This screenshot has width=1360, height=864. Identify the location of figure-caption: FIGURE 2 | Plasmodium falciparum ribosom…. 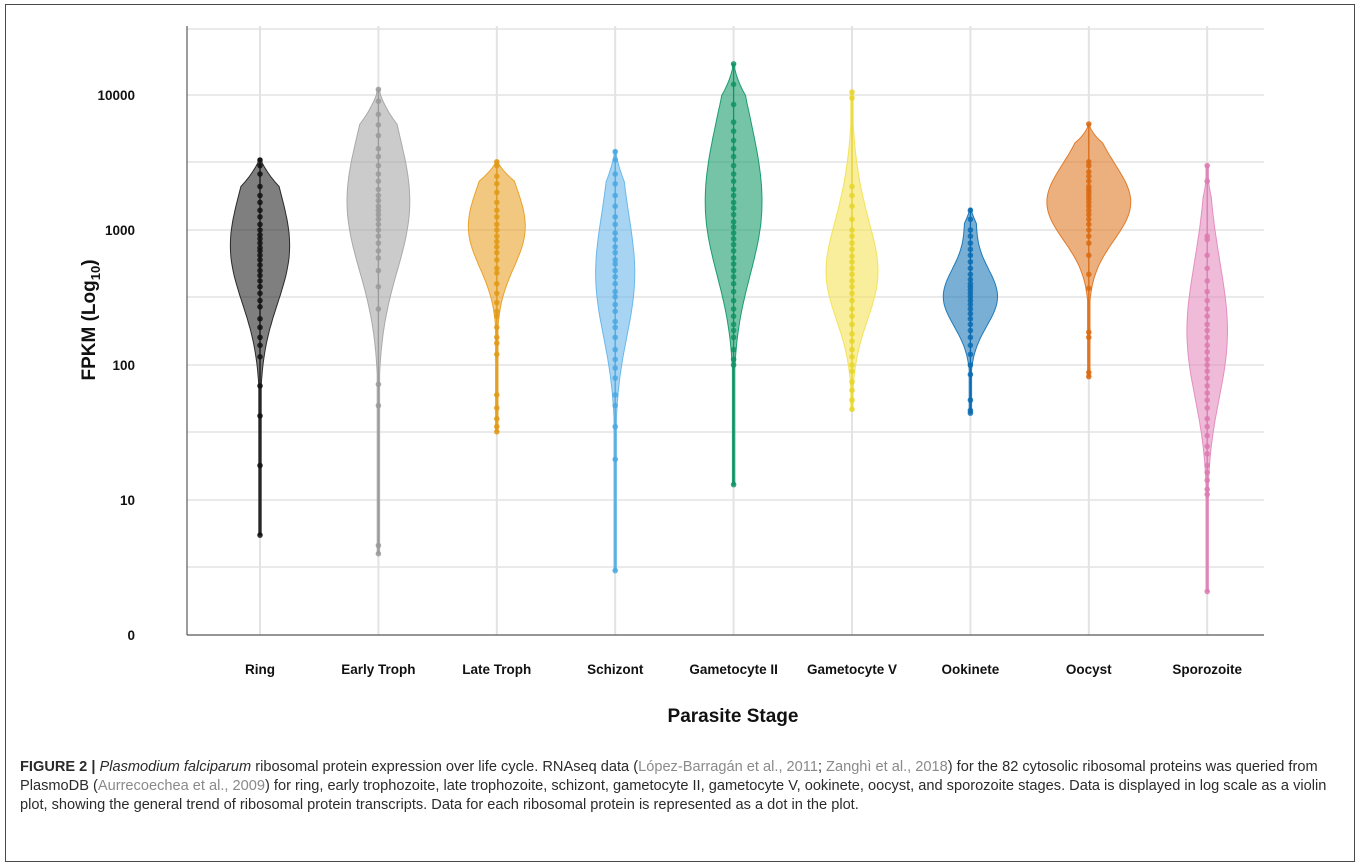
(679, 787).